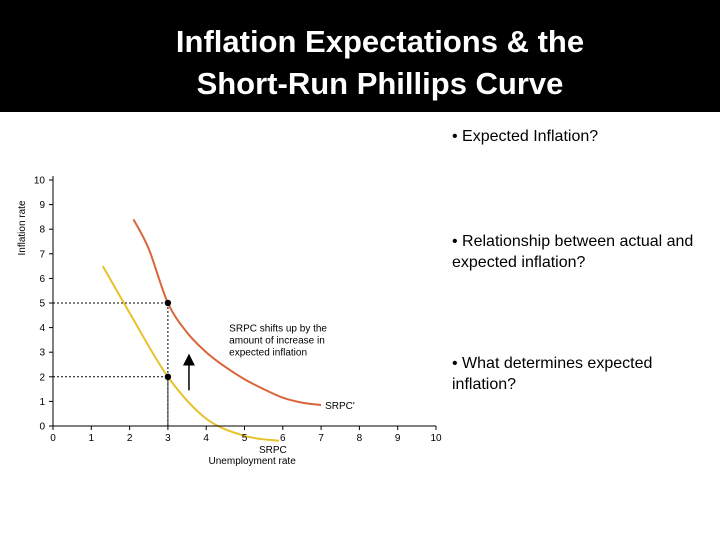  I want to click on y-tick-label: 1, so click(42, 402).